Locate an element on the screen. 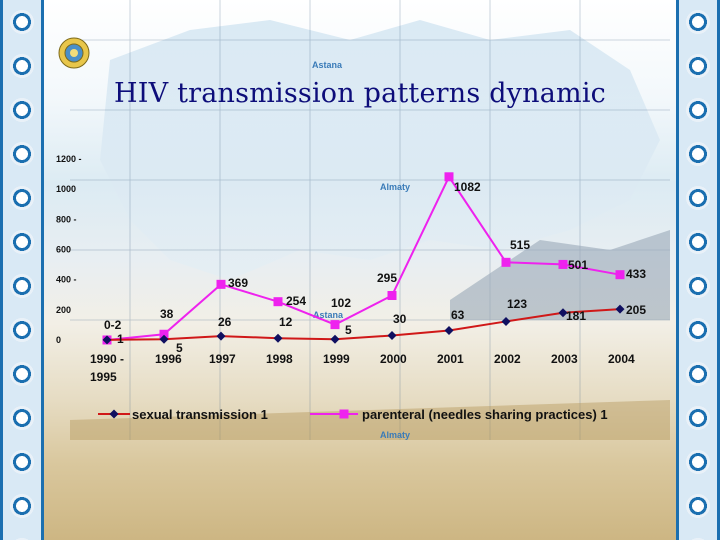 This screenshot has height=540, width=720. data-label-parenteral: 0-2 is located at coordinates (113, 325).